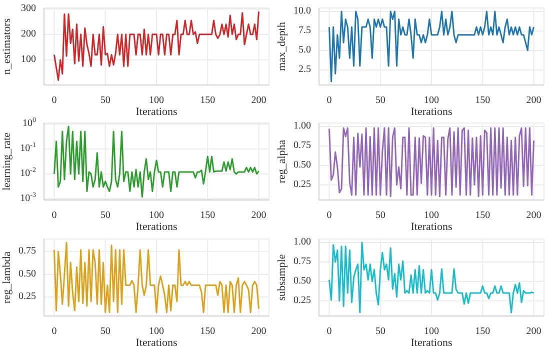 This screenshot has width=550, height=346. What do you see at coordinates (302, 11) in the screenshot?
I see `y-tick-label: 10.0` at bounding box center [302, 11].